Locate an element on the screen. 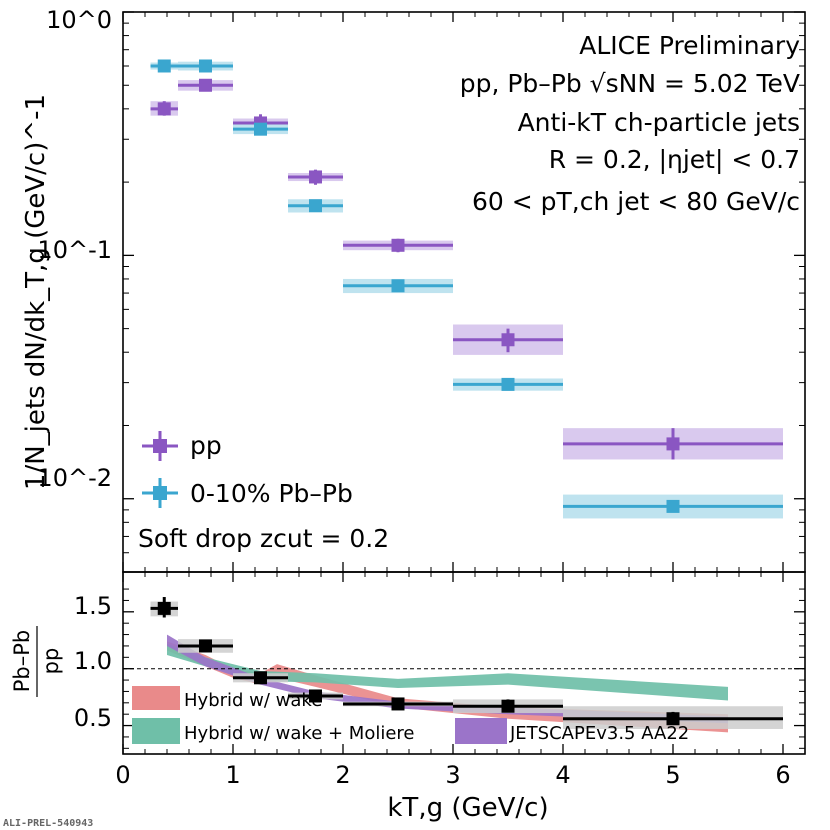  xtick-label-0: 0 is located at coordinates (122, 775).